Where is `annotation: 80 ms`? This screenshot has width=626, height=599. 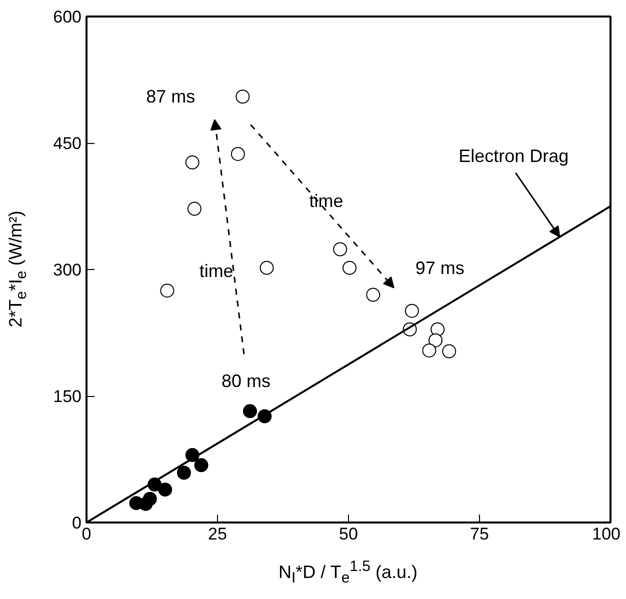 annotation: 80 ms is located at coordinates (246, 381).